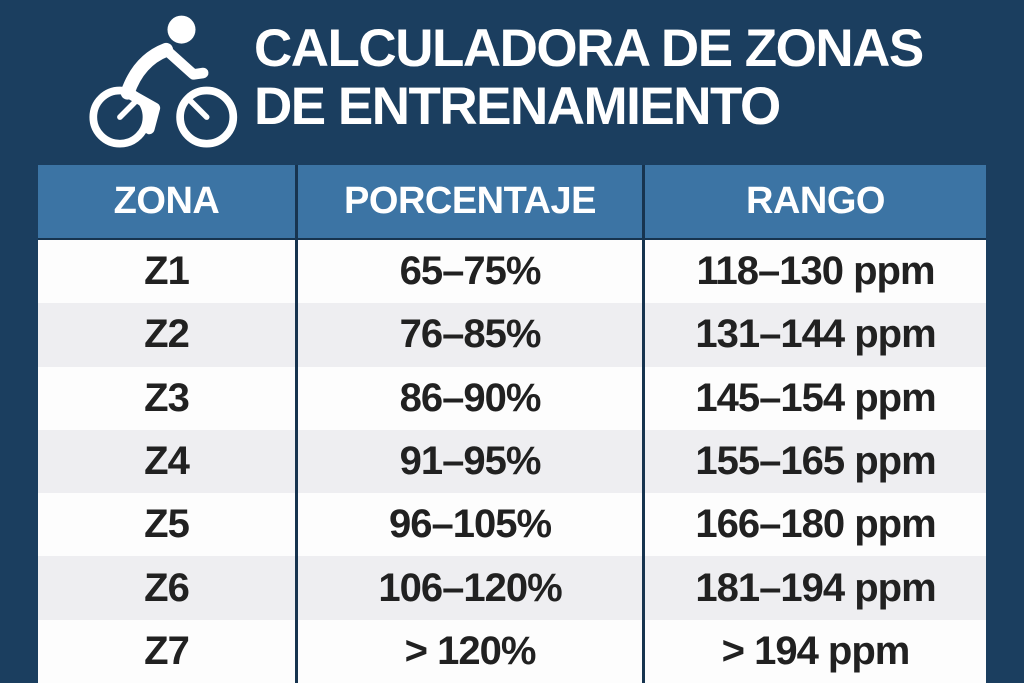  What do you see at coordinates (814, 651) in the screenshot?
I see `range-cell: > 194 ppm` at bounding box center [814, 651].